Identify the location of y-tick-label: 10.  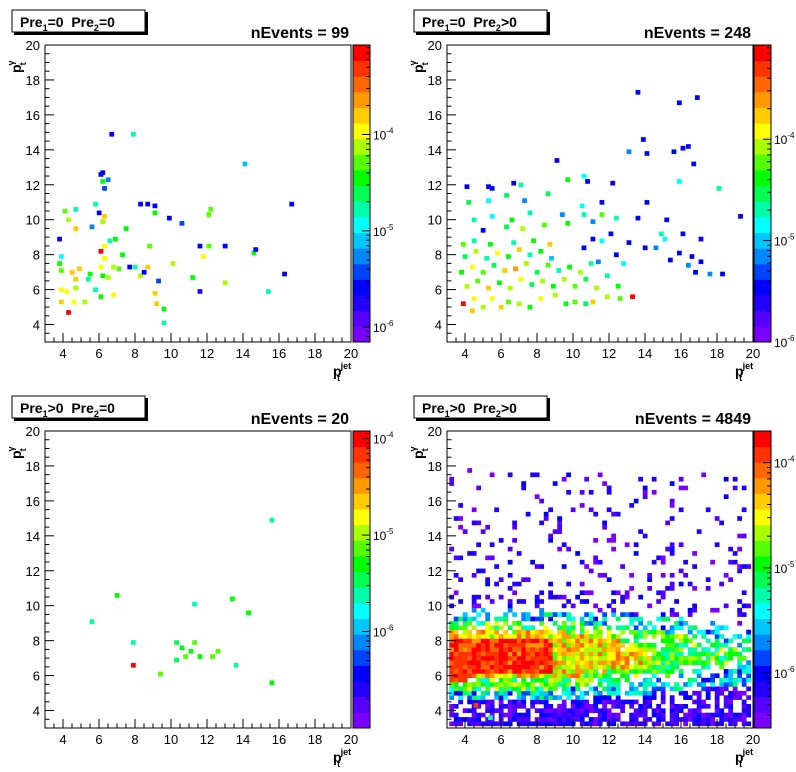
(33, 220).